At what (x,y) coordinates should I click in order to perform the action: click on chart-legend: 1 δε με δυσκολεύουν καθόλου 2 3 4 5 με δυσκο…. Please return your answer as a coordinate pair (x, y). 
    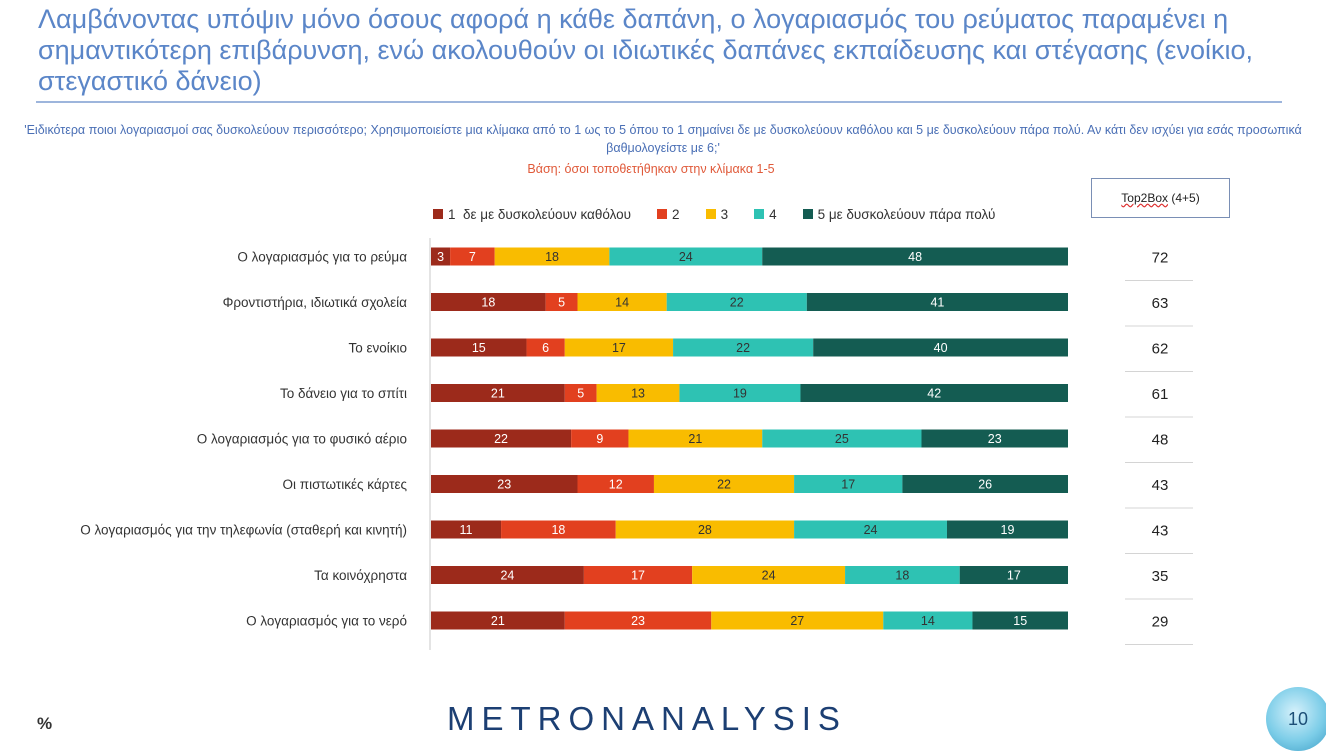
    Looking at the image, I should click on (714, 214).